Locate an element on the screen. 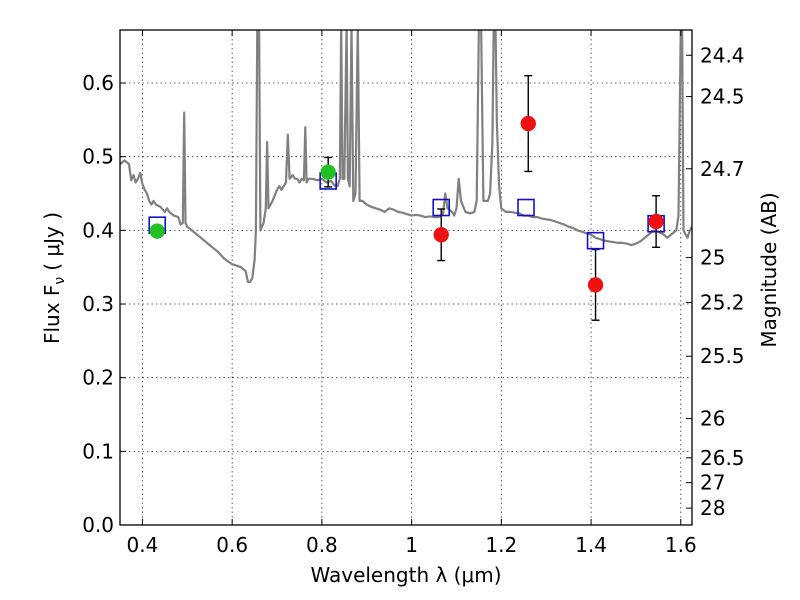  y-axis-title-unit: ( μJy ) is located at coordinates (52, 241).